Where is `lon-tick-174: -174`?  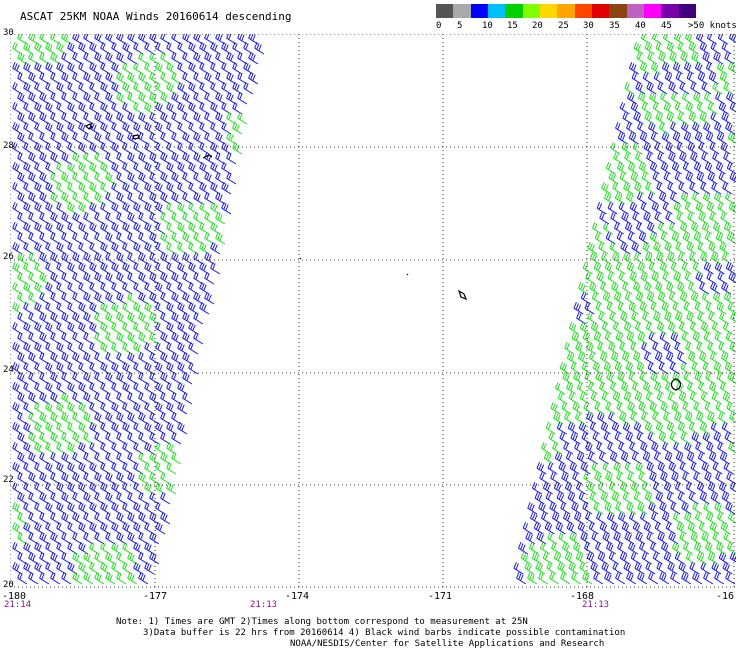 lon-tick-174: -174 is located at coordinates (297, 596).